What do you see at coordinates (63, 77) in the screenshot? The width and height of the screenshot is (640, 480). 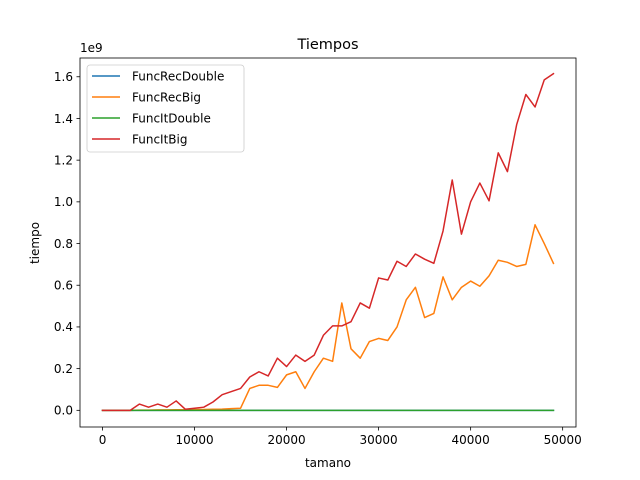 I see `y-tick-label: 1.6` at bounding box center [63, 77].